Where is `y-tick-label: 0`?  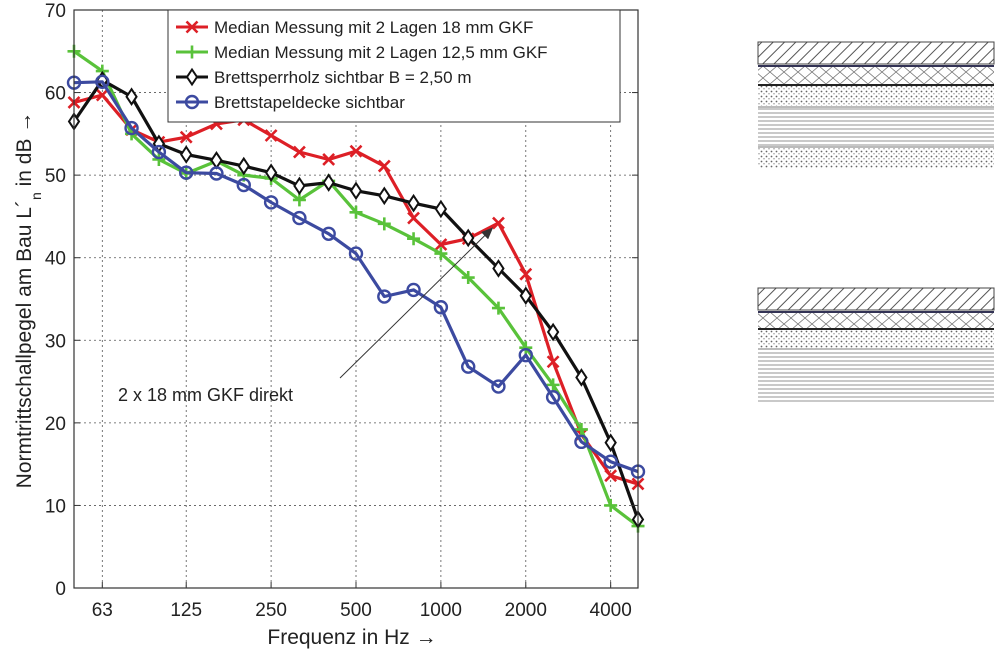
y-tick-label: 0 is located at coordinates (60, 589).